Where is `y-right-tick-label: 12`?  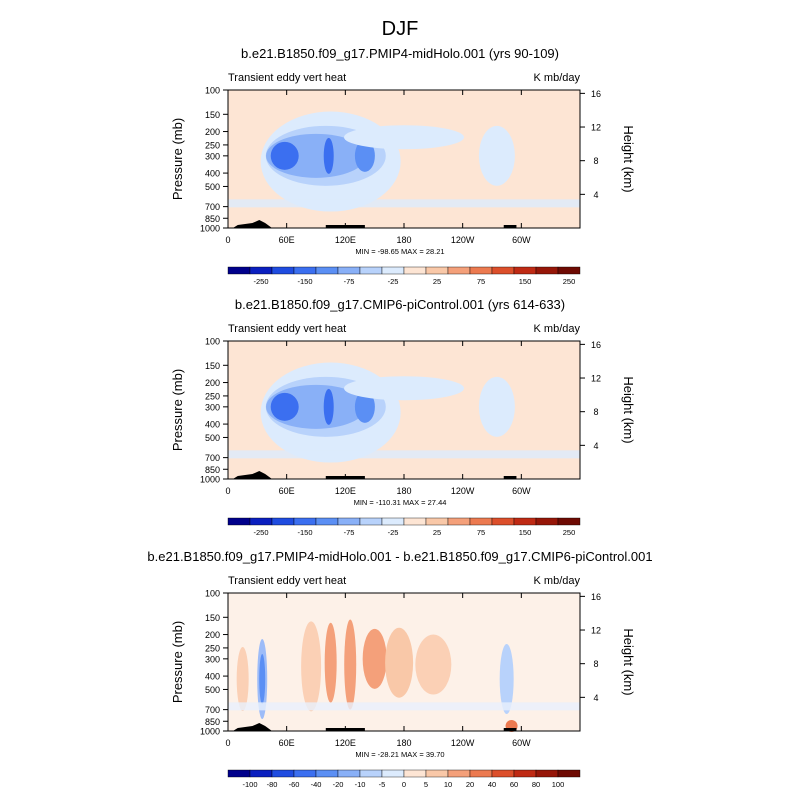 y-right-tick-label: 12 is located at coordinates (596, 631).